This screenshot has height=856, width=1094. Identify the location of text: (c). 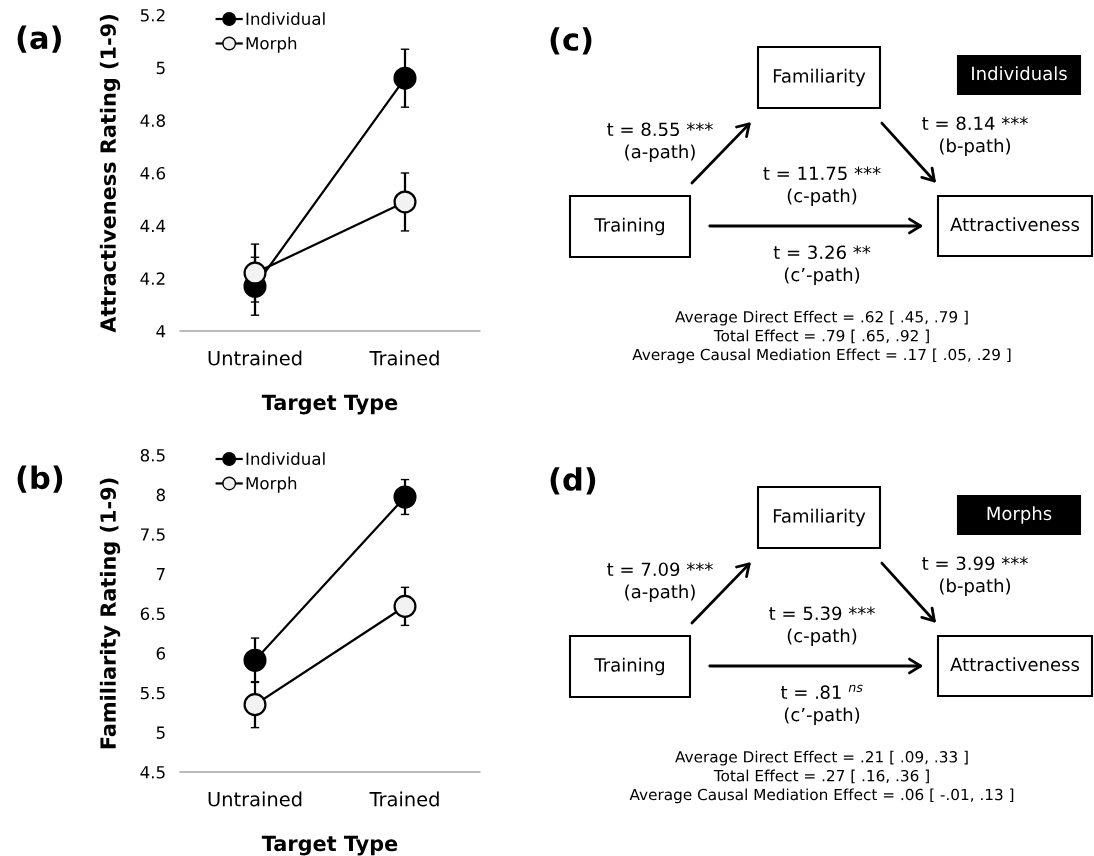
(571, 41).